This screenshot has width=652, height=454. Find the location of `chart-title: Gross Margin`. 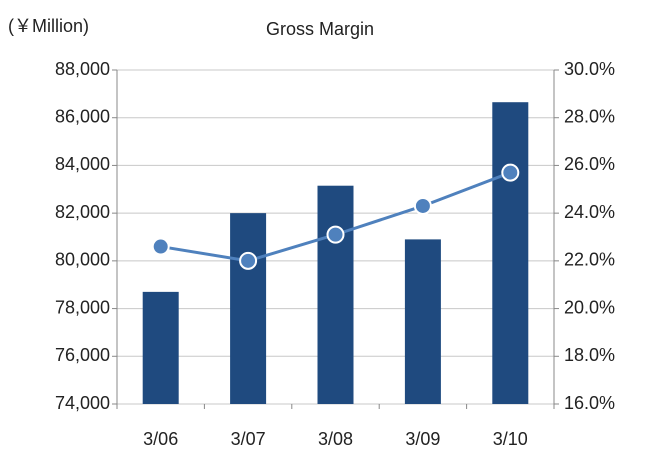

chart-title: Gross Margin is located at coordinates (320, 29).